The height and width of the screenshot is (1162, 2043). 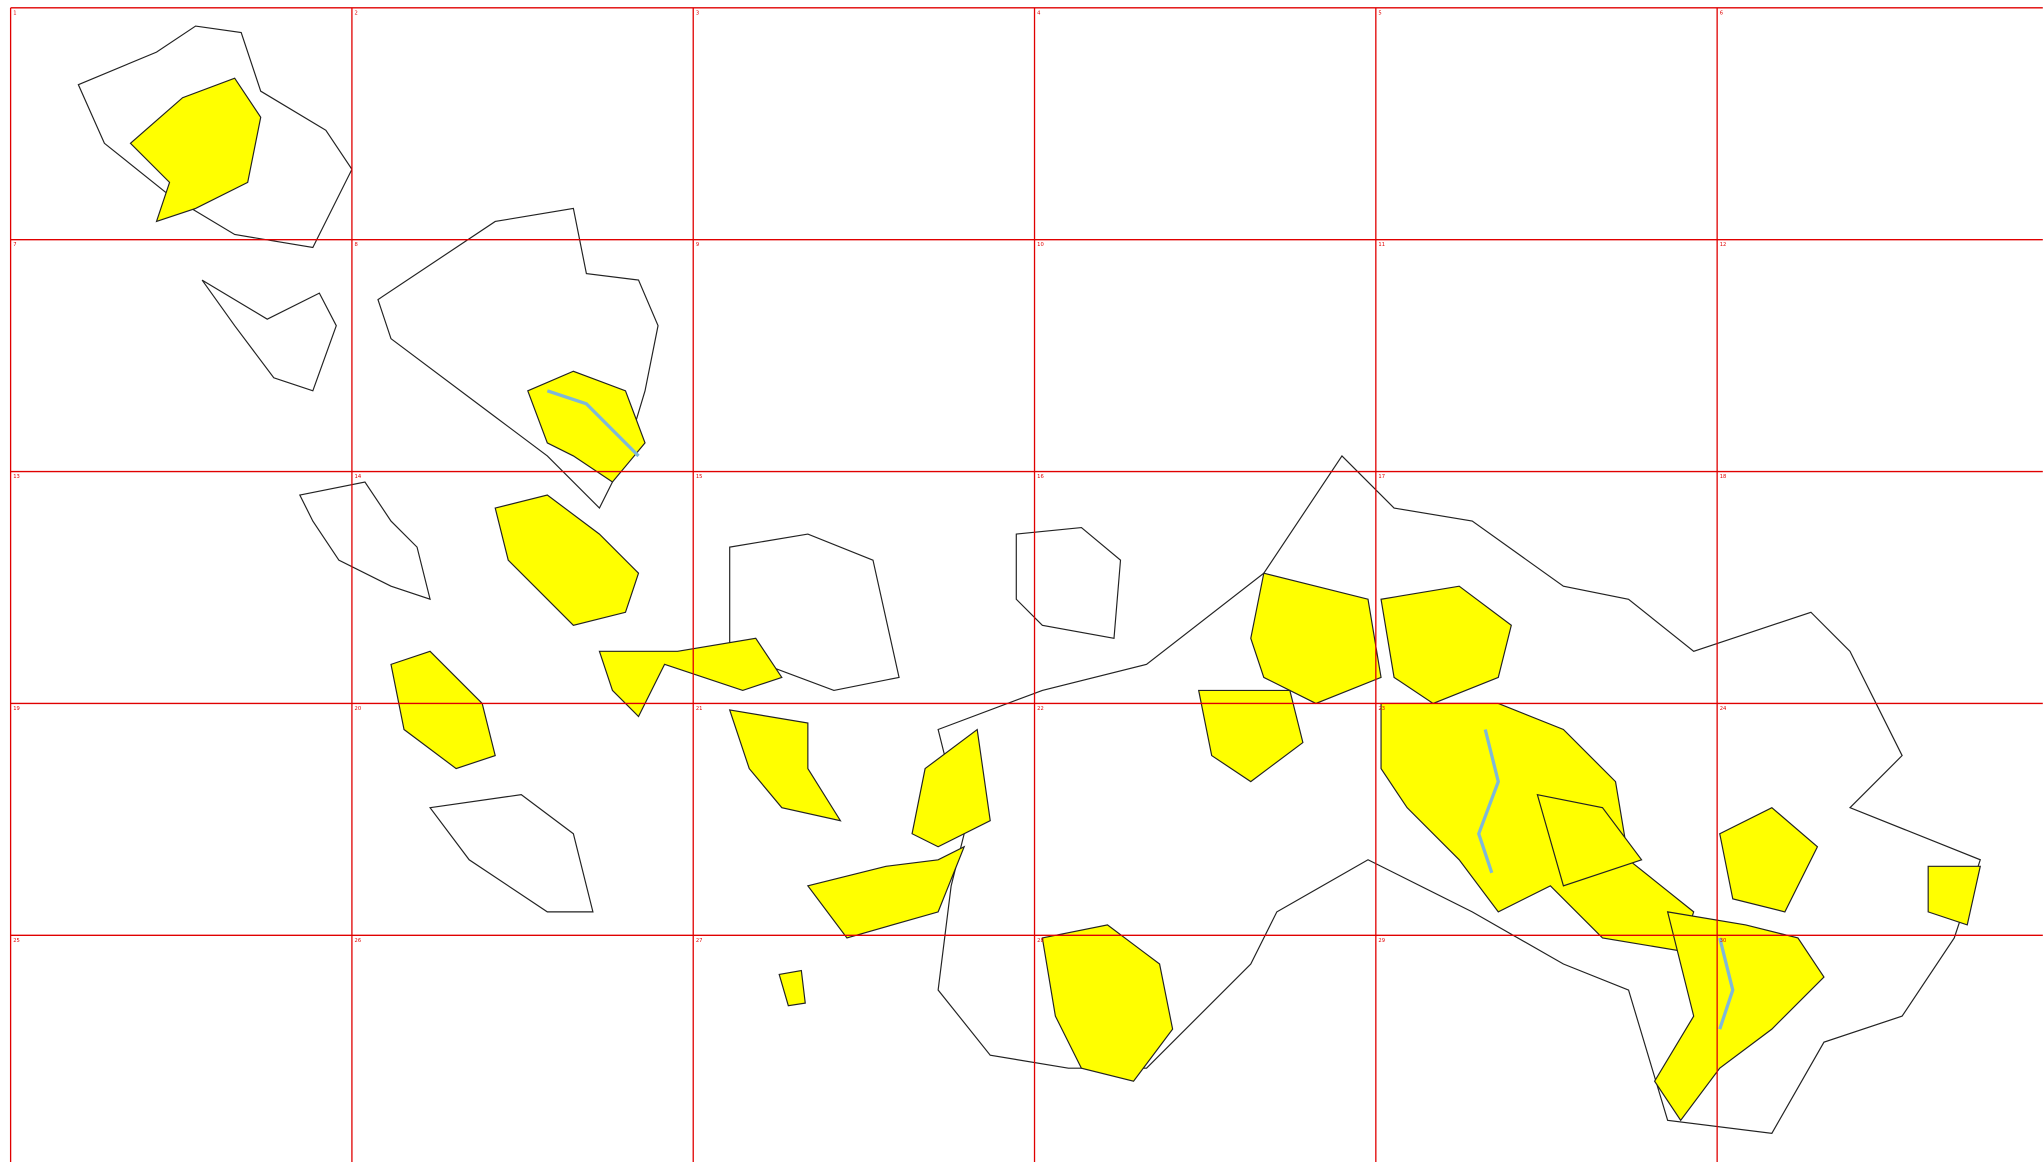 What do you see at coordinates (16, 941) in the screenshot?
I see `cell-label: 25` at bounding box center [16, 941].